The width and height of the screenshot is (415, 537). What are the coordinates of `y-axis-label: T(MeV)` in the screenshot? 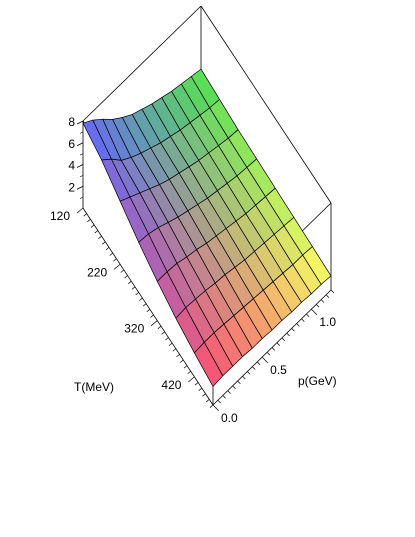 It's located at (94, 387).